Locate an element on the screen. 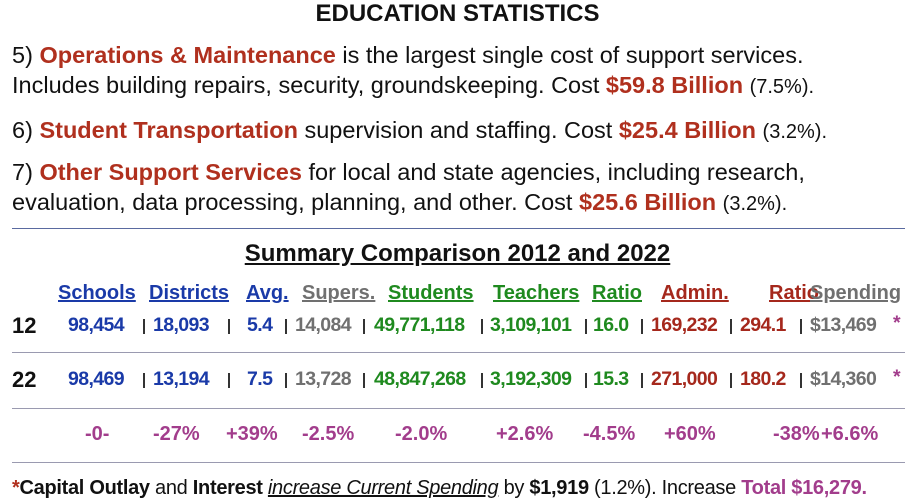 Image resolution: width=915 pixels, height=504 pixels. item-number: 7) is located at coordinates (22, 172).